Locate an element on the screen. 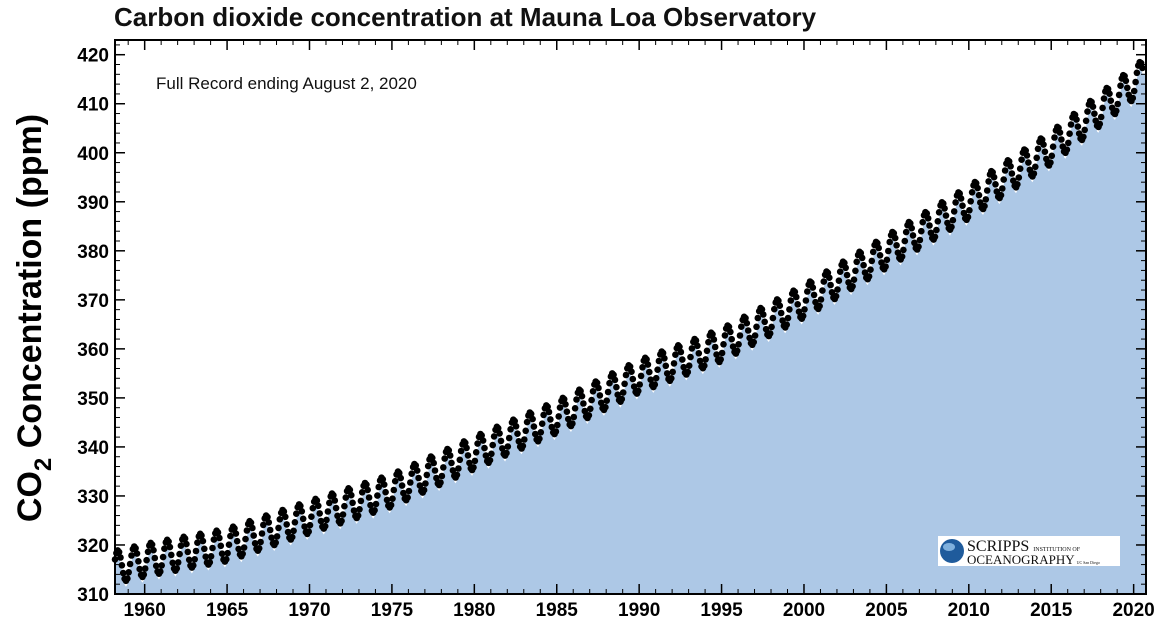  x-tick-label: 1995 is located at coordinates (721, 610).